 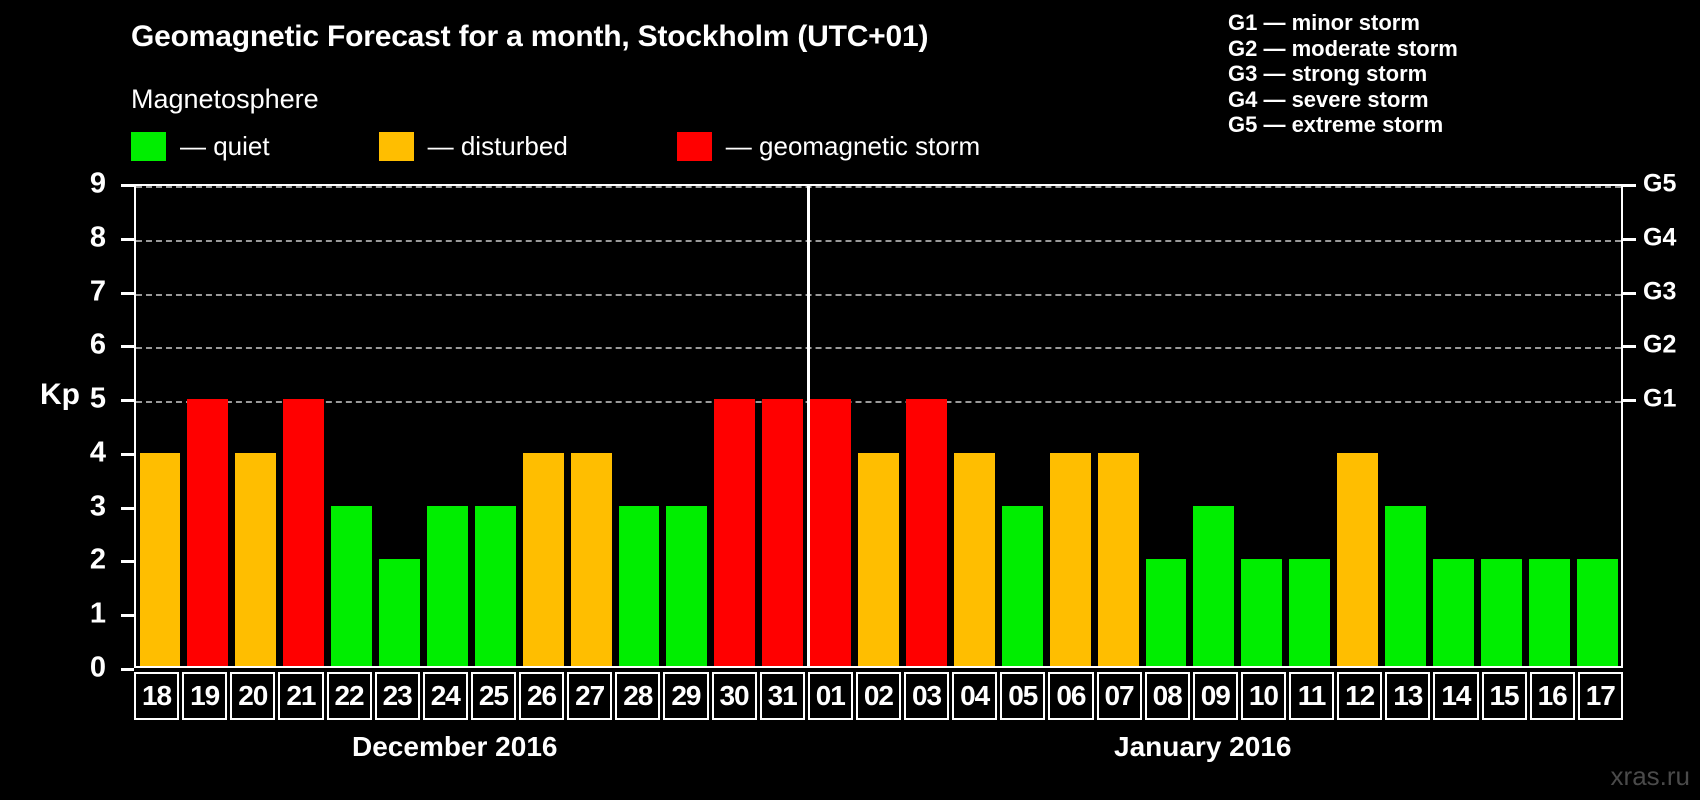 What do you see at coordinates (1215, 696) in the screenshot?
I see `day-box-09: 09` at bounding box center [1215, 696].